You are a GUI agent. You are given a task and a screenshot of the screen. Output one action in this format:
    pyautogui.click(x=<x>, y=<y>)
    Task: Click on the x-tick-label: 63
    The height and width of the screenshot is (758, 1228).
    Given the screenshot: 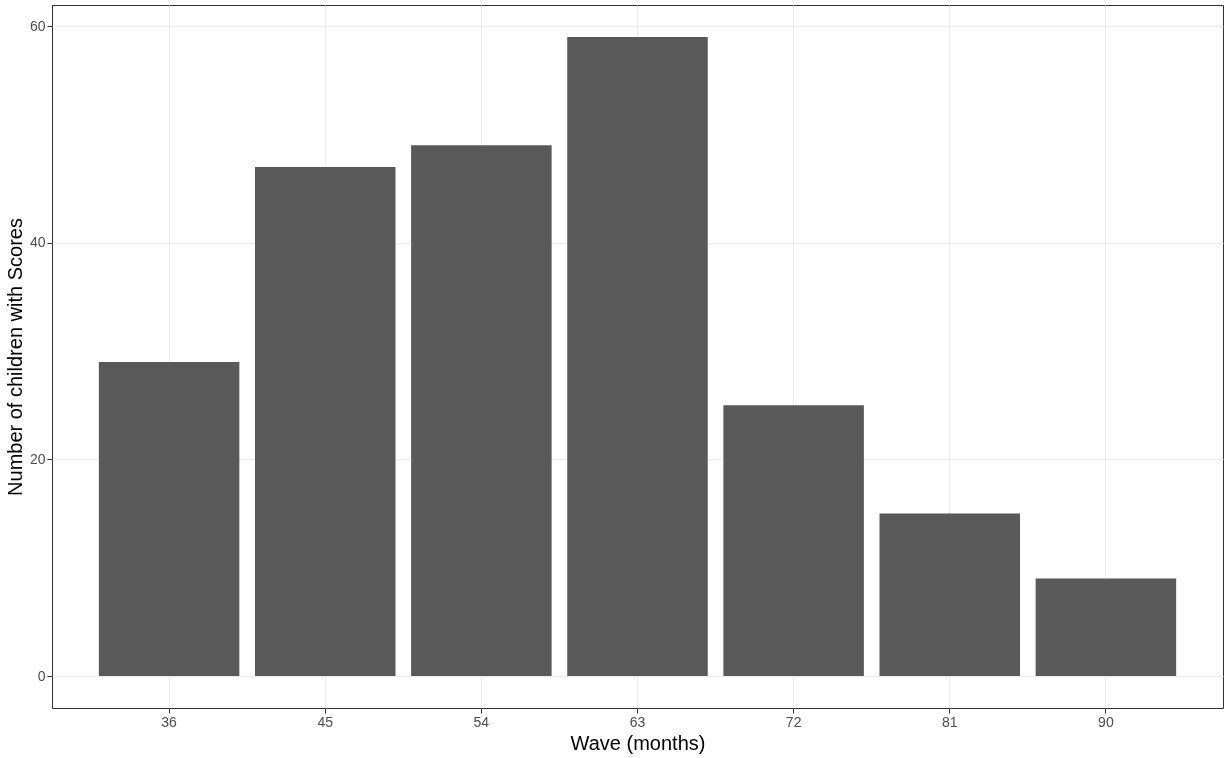 What is the action you would take?
    pyautogui.click(x=637, y=721)
    